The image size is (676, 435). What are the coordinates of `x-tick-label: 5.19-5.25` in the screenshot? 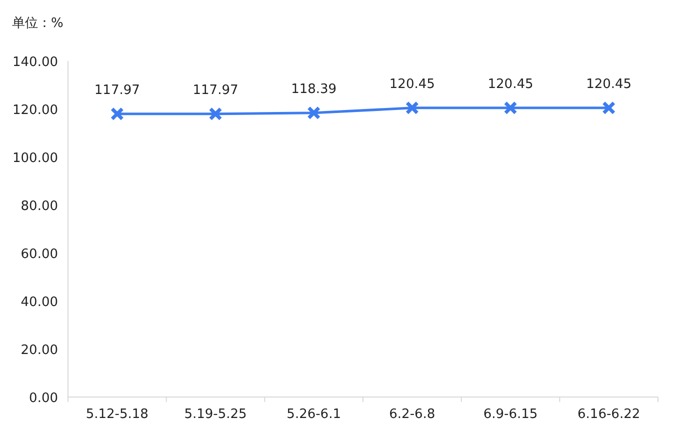 It's located at (215, 414).